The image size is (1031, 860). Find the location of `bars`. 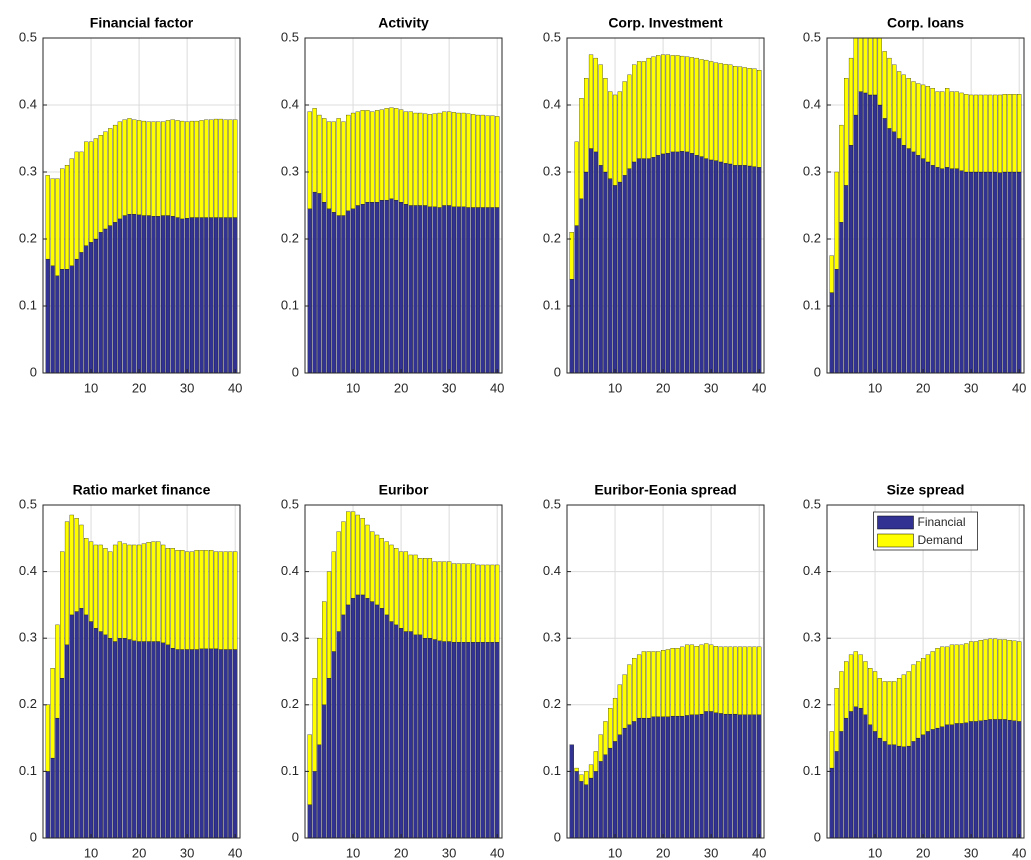

bars is located at coordinates (403, 675).